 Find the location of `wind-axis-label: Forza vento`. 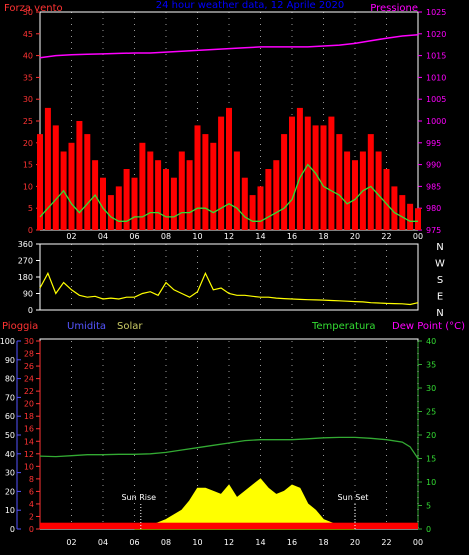

wind-axis-label: Forza vento is located at coordinates (33, 8).